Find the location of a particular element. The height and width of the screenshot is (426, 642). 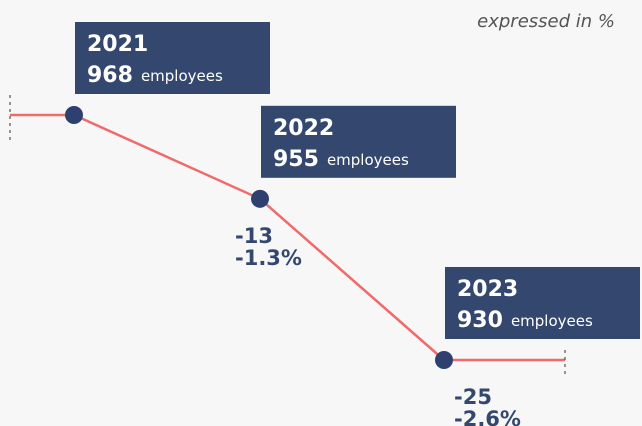

change-pct-label: -2.6% is located at coordinates (487, 416).